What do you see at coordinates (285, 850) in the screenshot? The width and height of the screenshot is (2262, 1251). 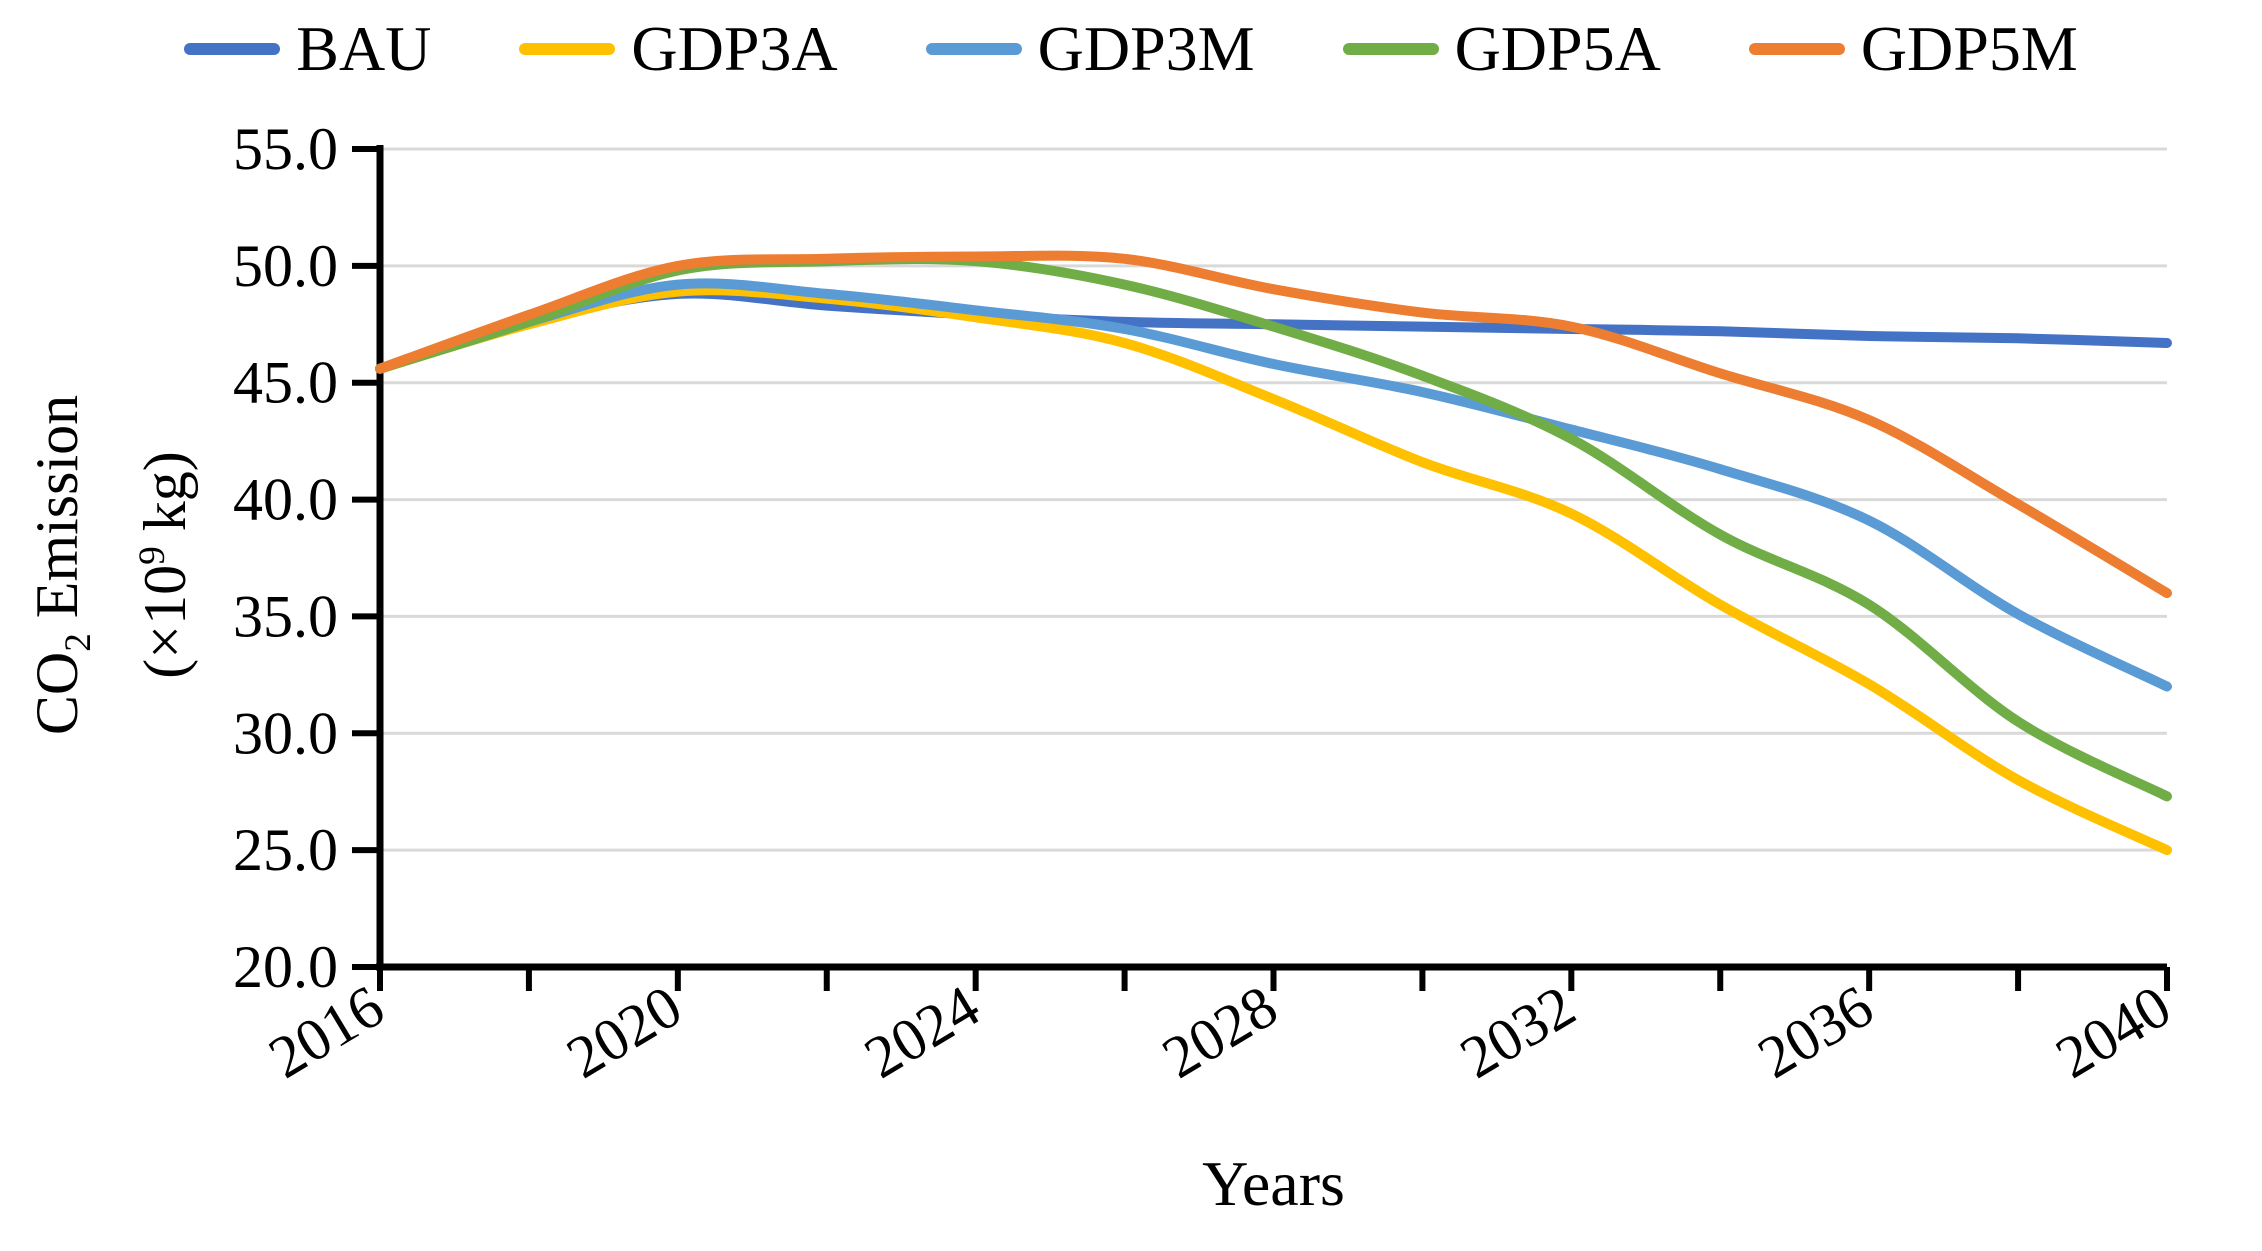 I see `y-tick-label: 25.0` at bounding box center [285, 850].